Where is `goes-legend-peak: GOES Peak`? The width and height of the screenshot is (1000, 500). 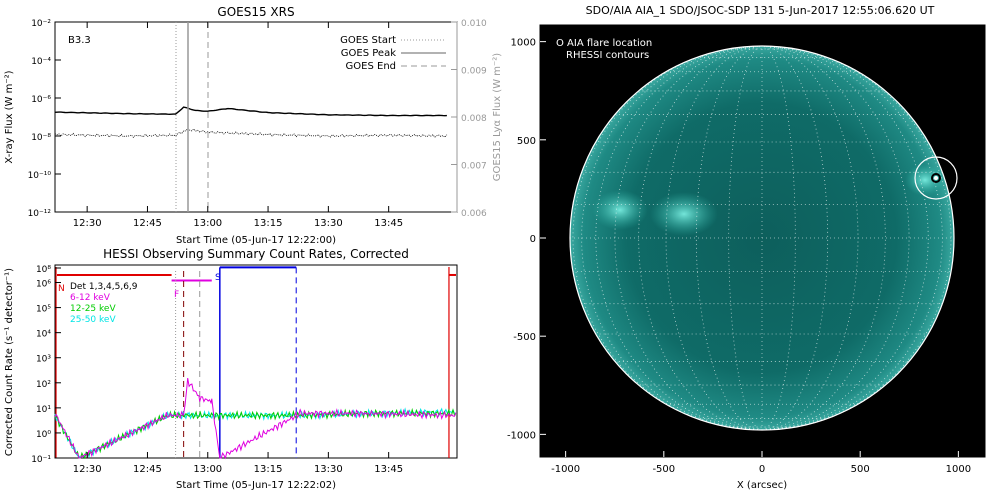
goes-legend-peak: GOES Peak is located at coordinates (368, 53).